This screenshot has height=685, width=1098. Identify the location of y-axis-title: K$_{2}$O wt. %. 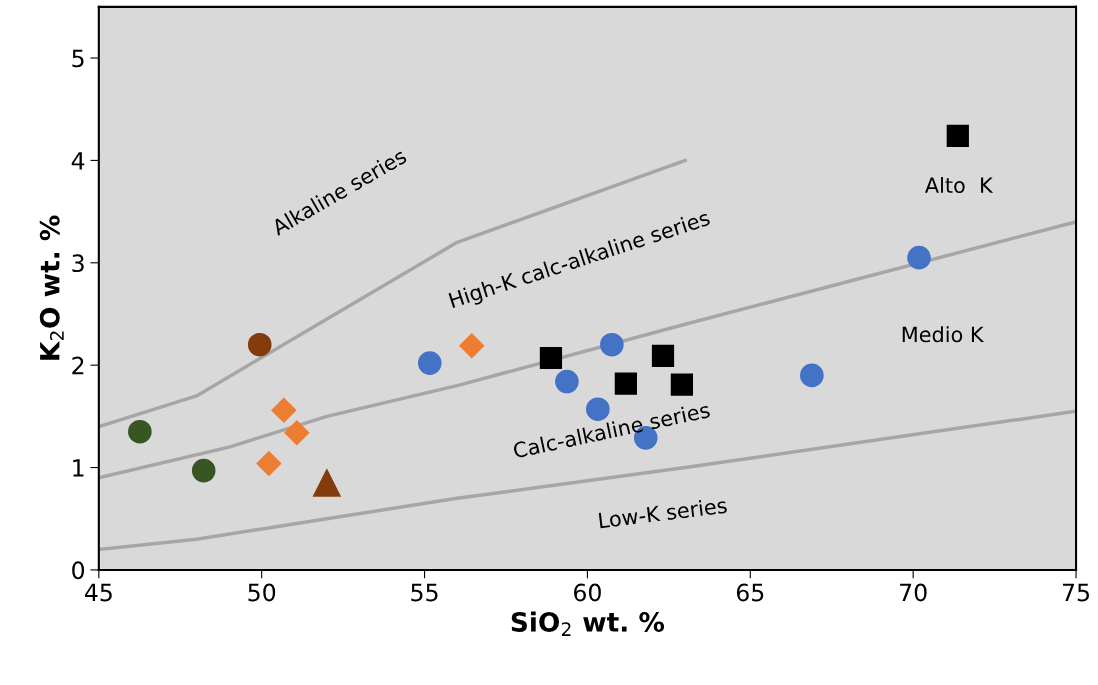
(51, 287).